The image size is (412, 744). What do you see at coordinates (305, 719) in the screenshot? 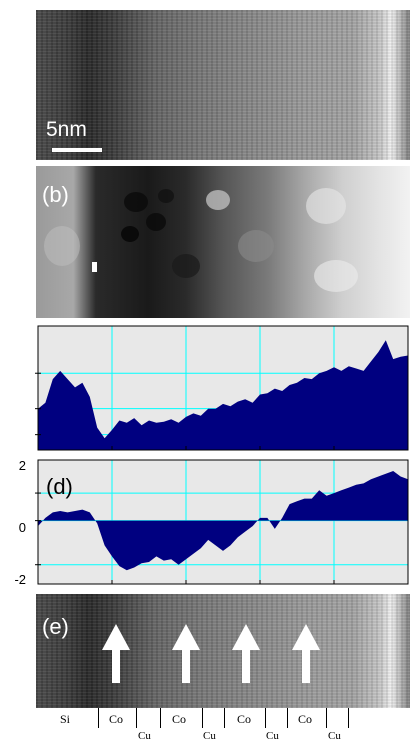
I see `layer-label-co-4: Co` at bounding box center [305, 719].